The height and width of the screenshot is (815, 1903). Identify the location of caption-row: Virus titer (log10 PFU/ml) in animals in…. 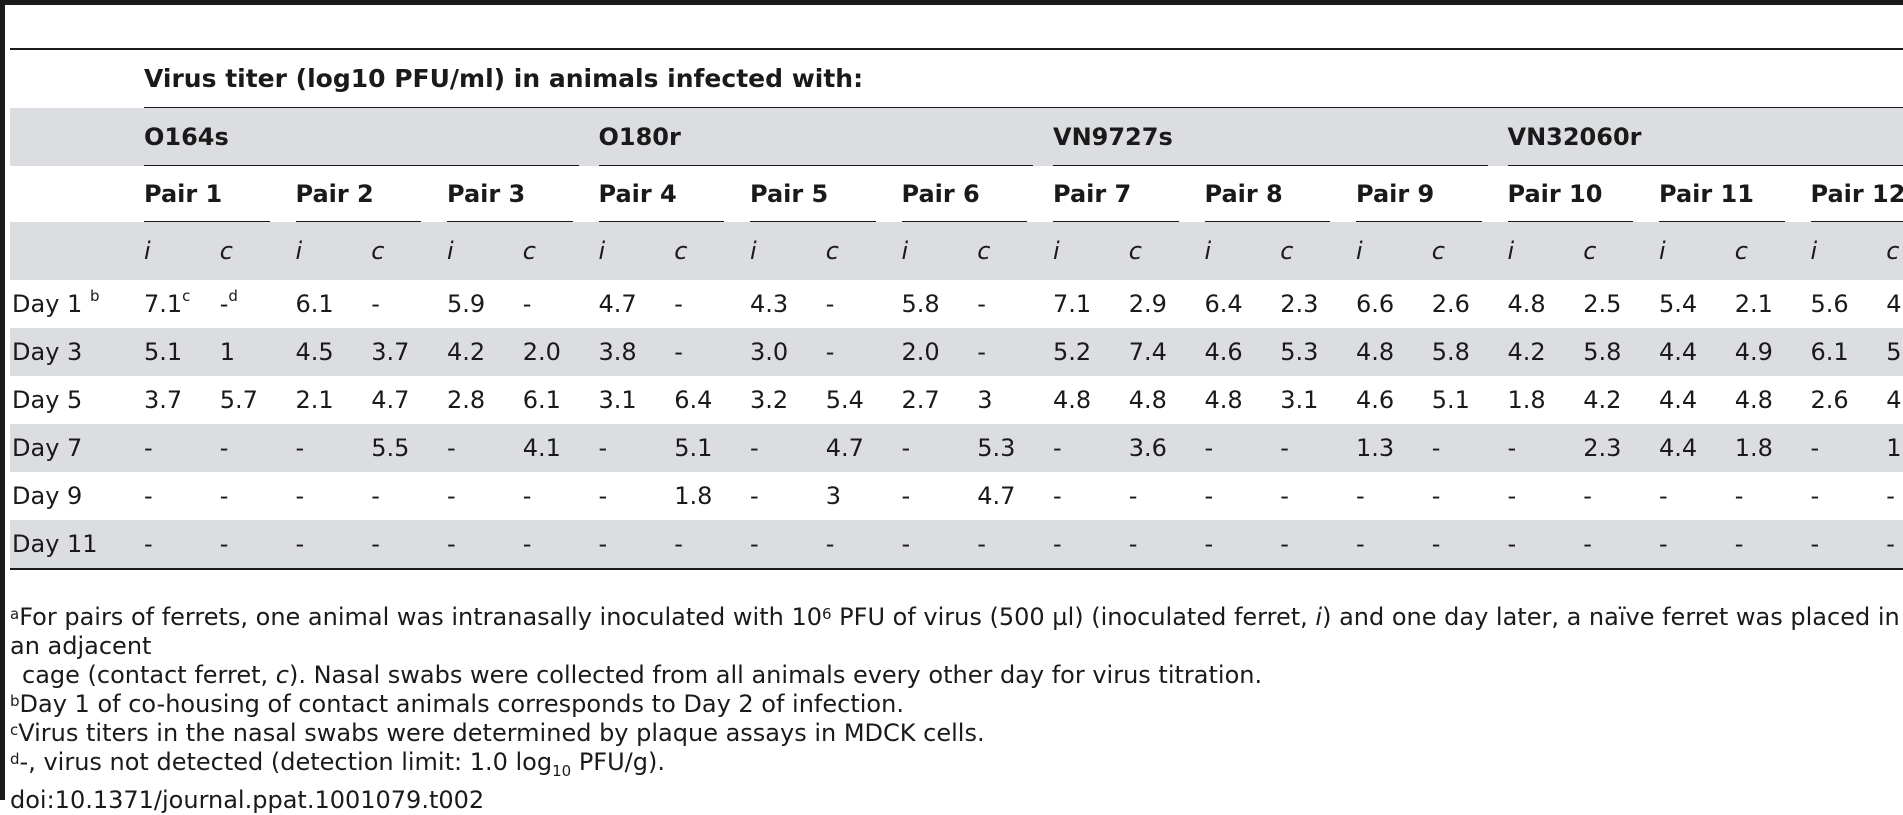
(956, 79).